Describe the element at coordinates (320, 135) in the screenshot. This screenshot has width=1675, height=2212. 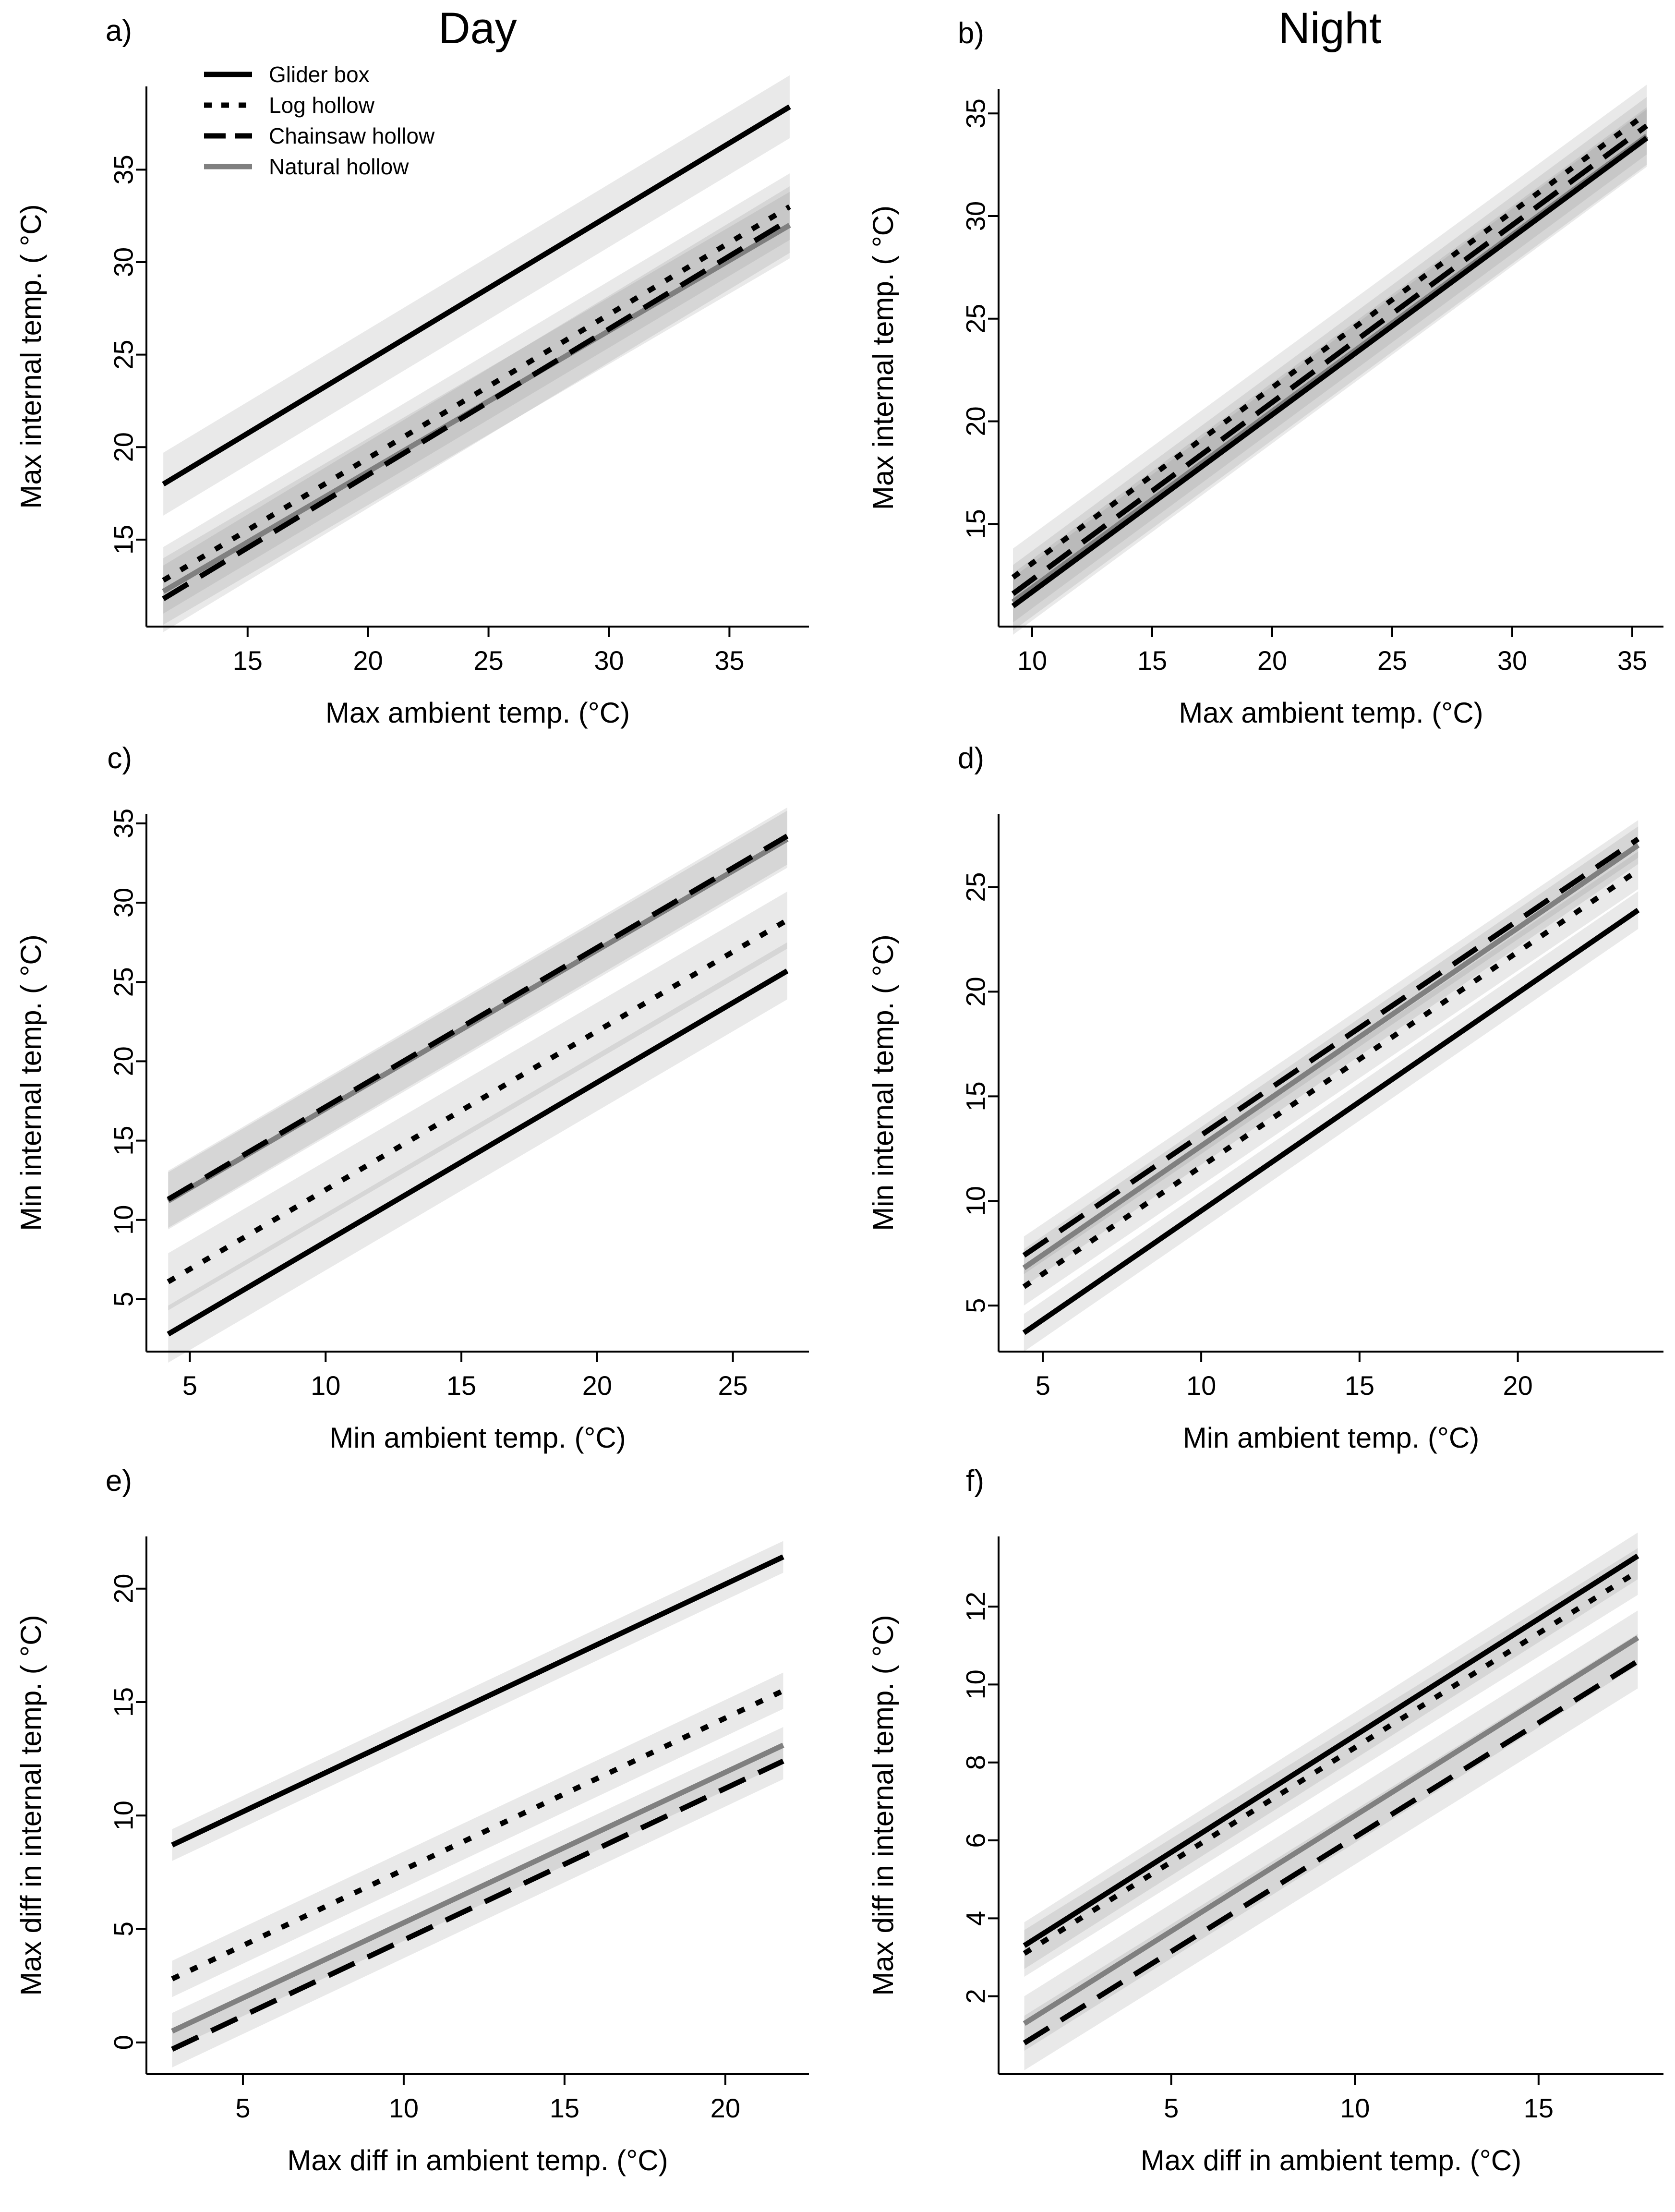
I see `legend-entry-chainsaw-hollow: Chainsaw hollow` at that location.